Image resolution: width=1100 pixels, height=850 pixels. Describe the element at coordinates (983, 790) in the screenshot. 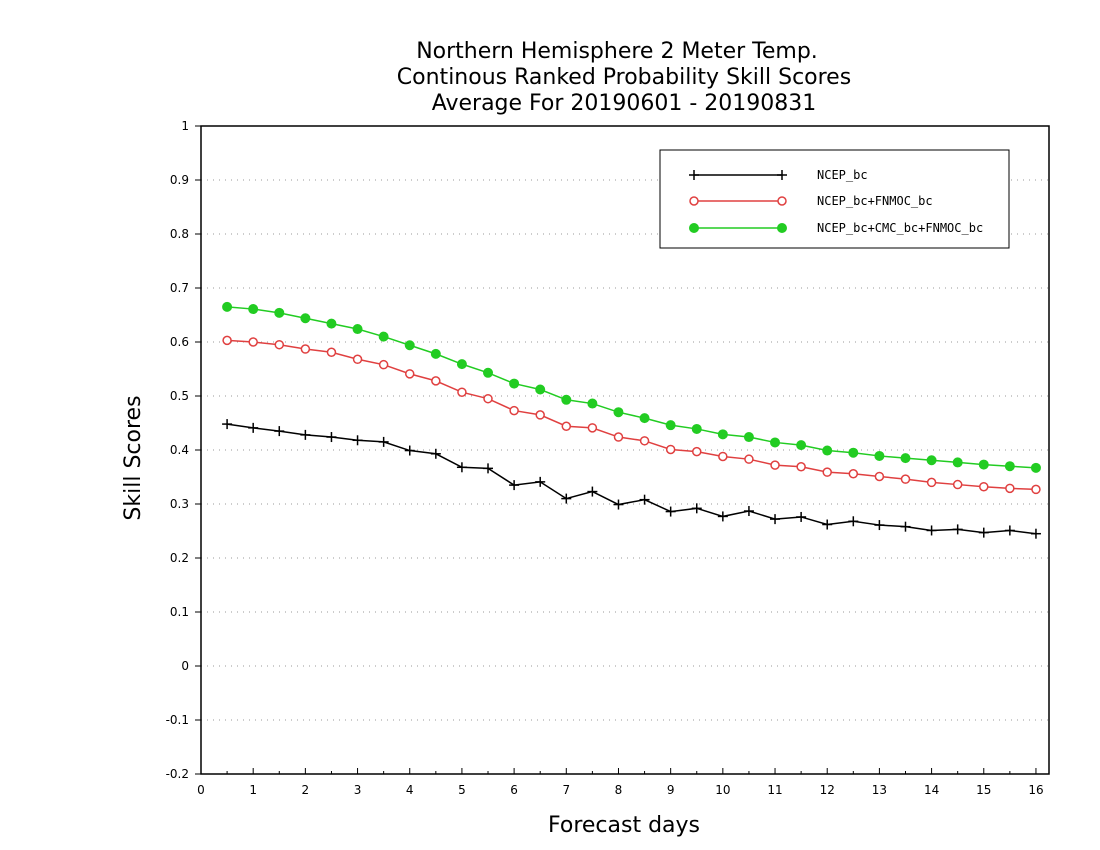

I see `x-tick-label: 15` at that location.